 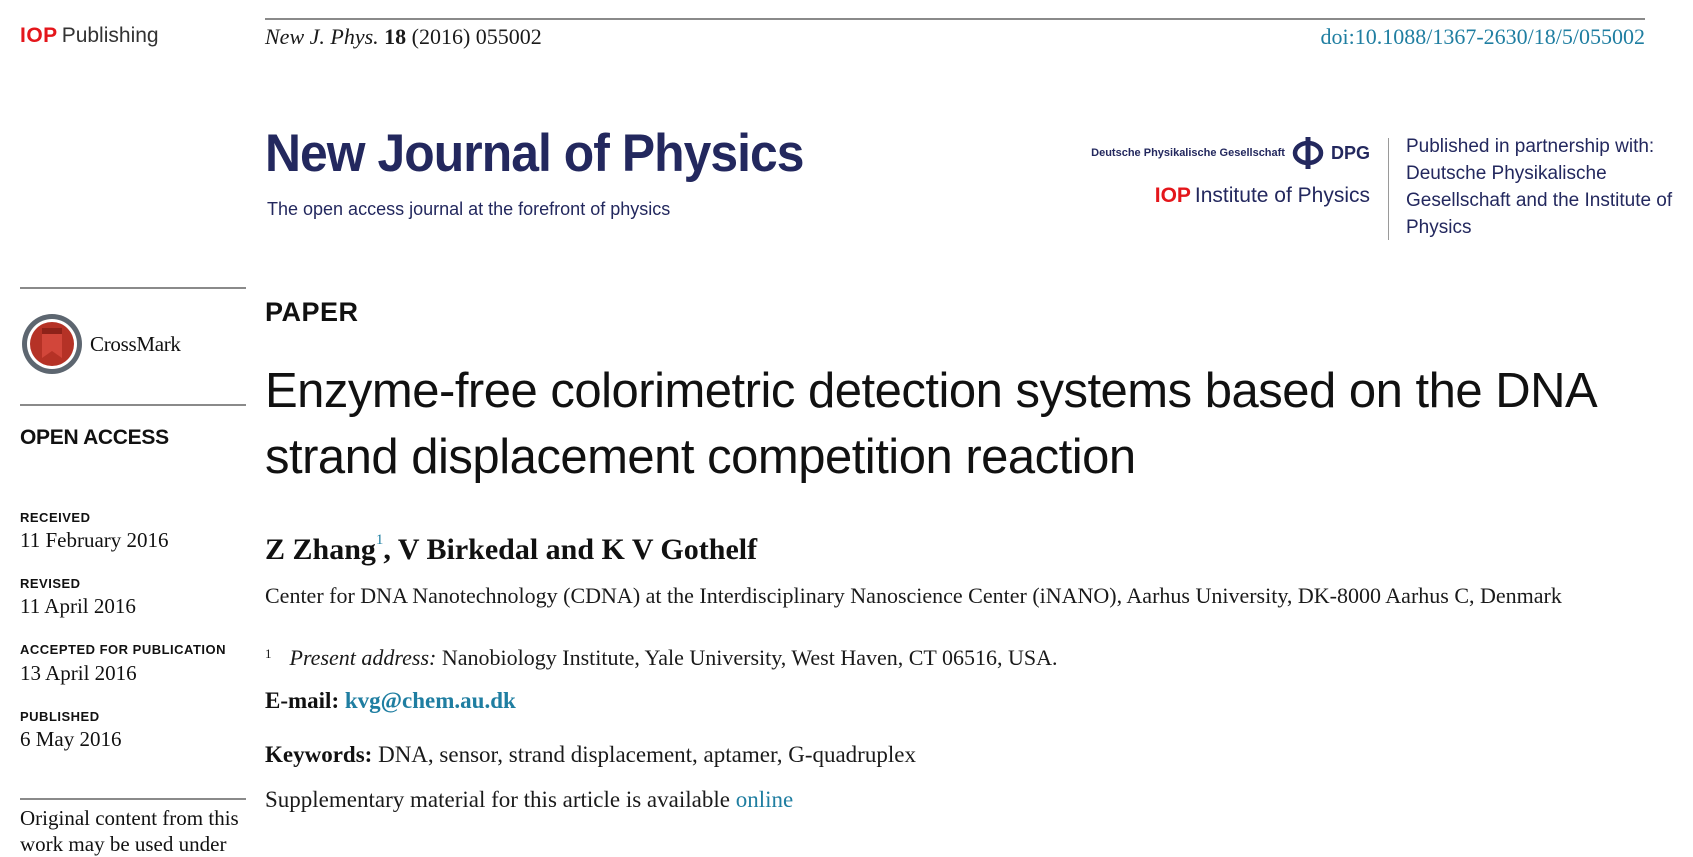 What do you see at coordinates (78, 673) in the screenshot?
I see `accepted-date: 13 April 2016` at bounding box center [78, 673].